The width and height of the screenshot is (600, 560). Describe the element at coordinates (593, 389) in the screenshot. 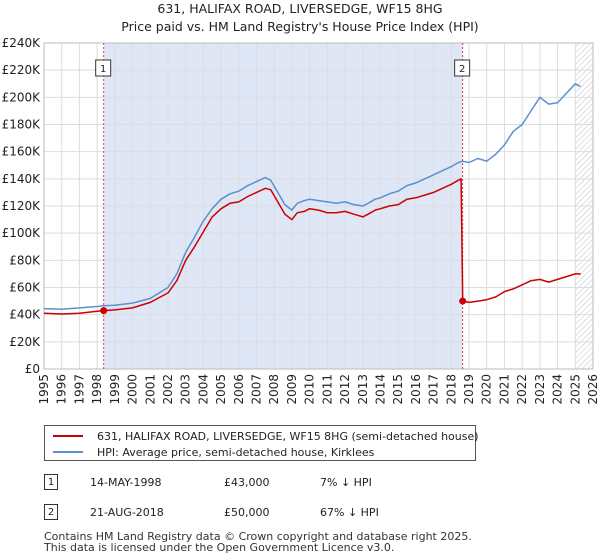

I see `x-tick-label: 2026` at that location.